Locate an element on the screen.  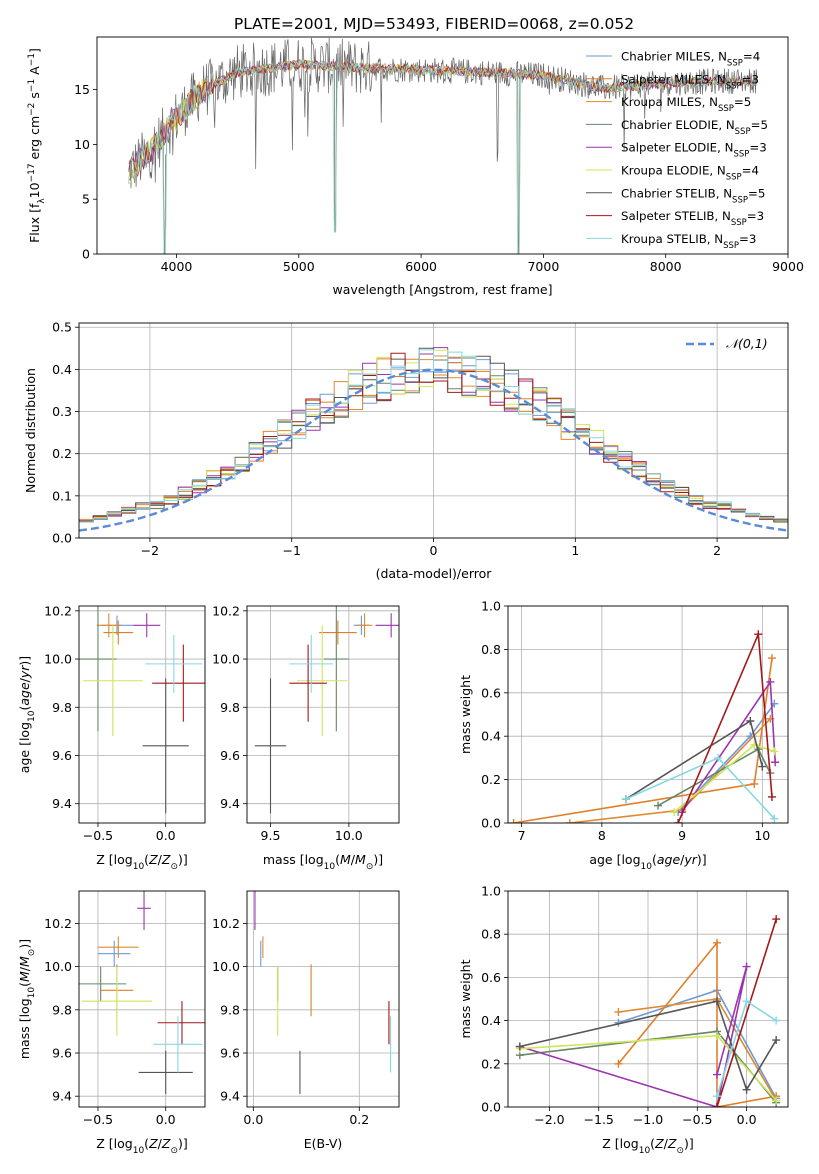
y-tick-label: 0 is located at coordinates (86, 254).